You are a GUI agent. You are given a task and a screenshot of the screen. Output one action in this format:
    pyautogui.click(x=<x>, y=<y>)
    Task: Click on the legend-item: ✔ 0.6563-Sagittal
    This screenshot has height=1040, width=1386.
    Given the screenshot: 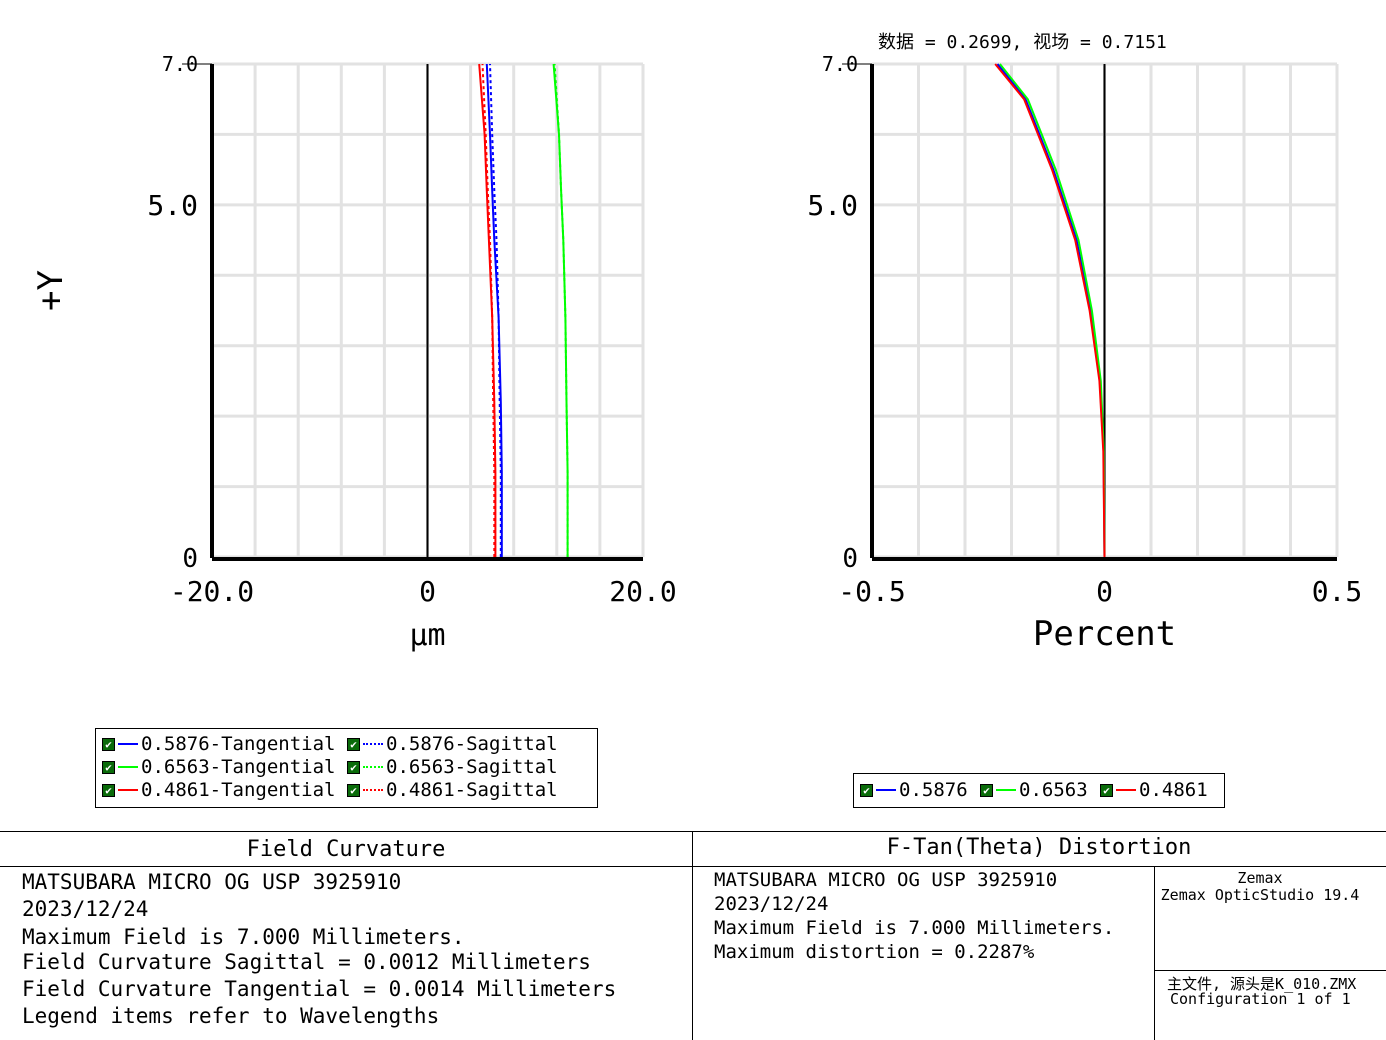 What is the action you would take?
    pyautogui.click(x=452, y=767)
    